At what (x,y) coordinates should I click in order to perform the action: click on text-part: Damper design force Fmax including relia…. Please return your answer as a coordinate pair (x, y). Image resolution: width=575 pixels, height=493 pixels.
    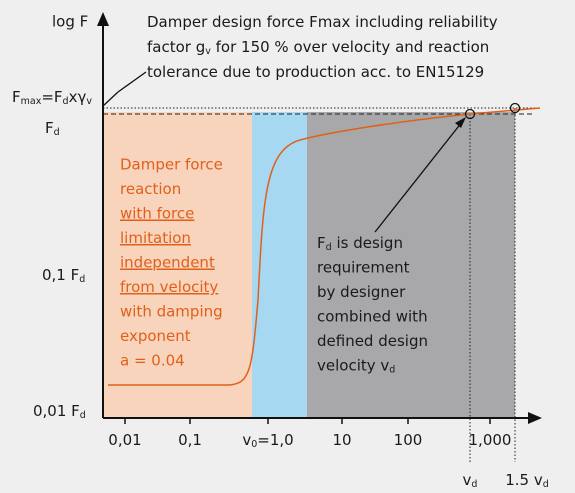
    Looking at the image, I should click on (322, 22).